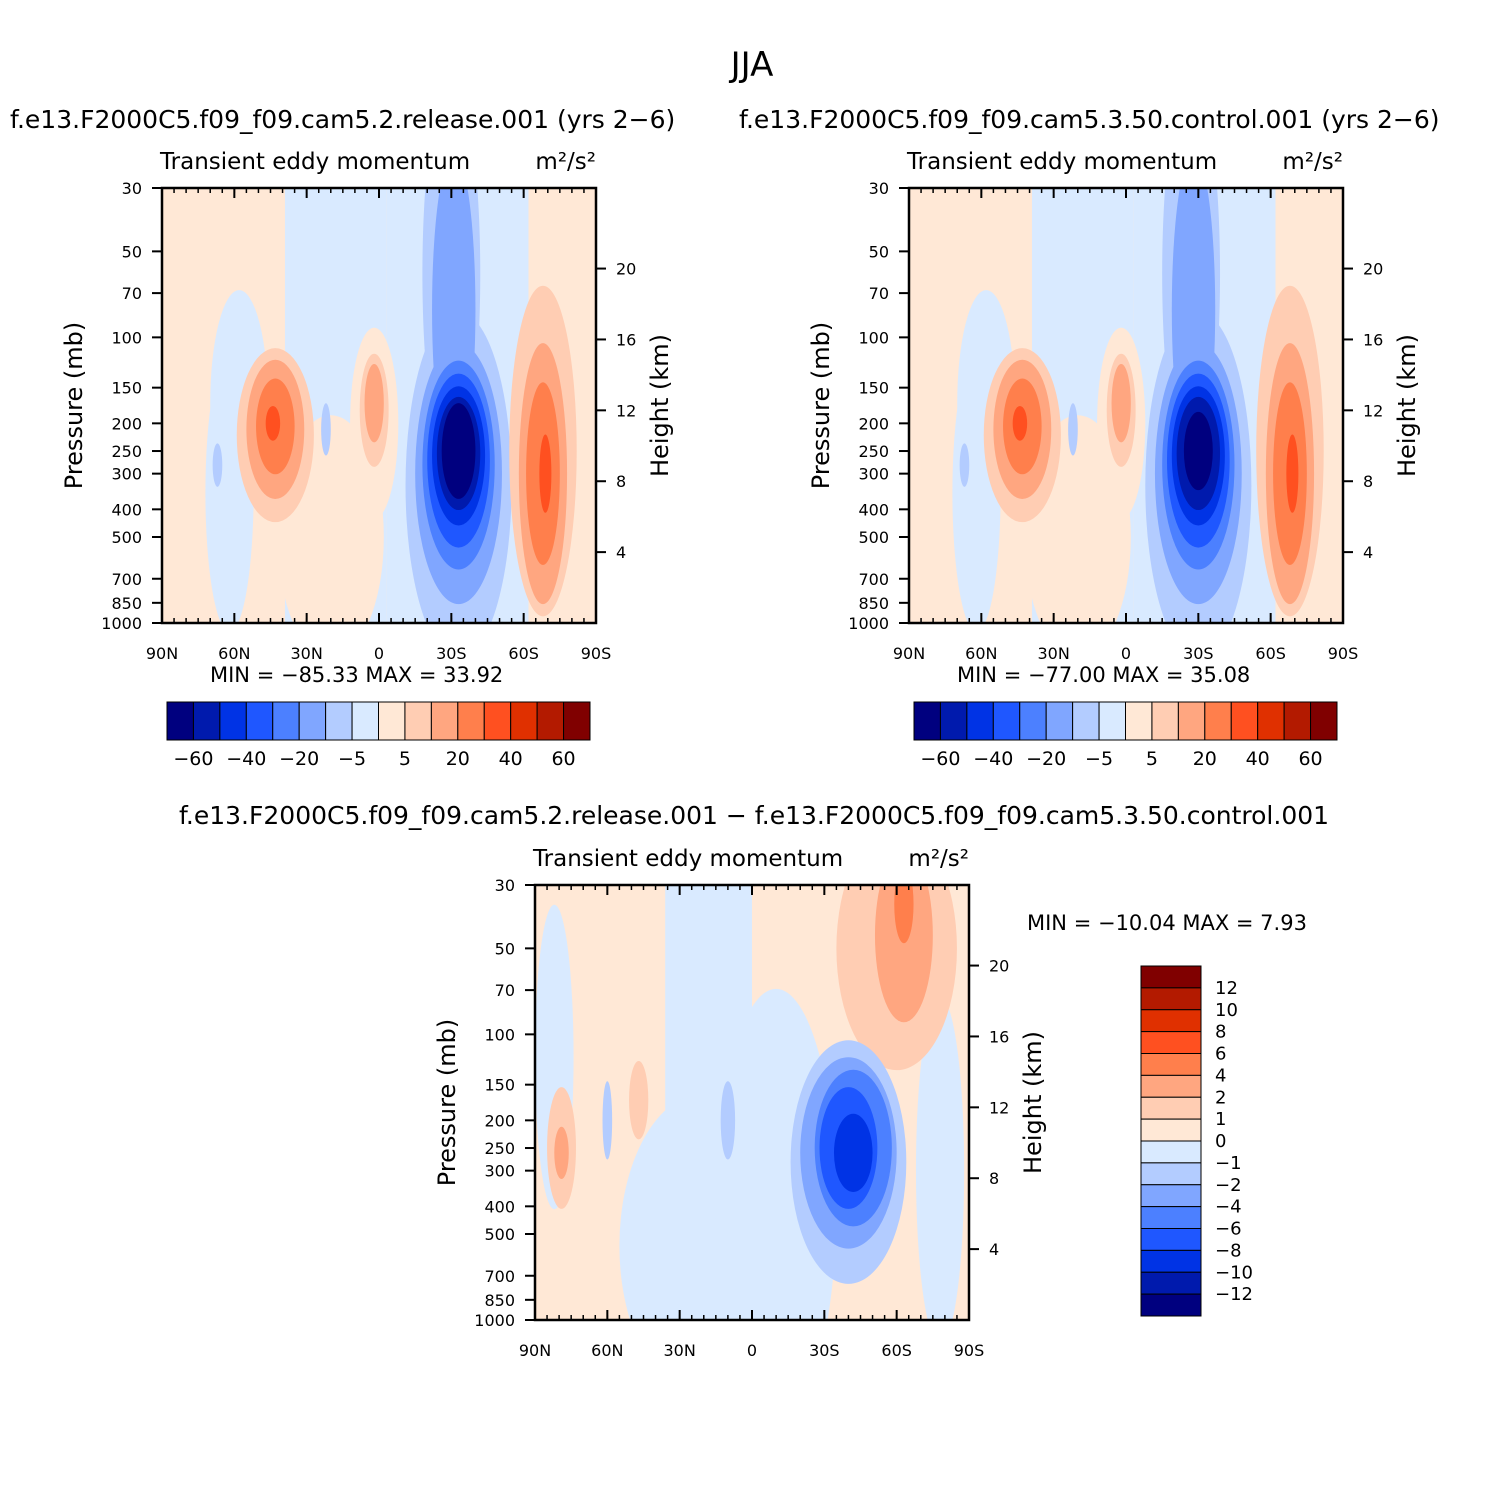 The width and height of the screenshot is (1505, 1505). I want to click on panel-1-stats: MIN = −85.33 MAX = 33.92, so click(356, 675).